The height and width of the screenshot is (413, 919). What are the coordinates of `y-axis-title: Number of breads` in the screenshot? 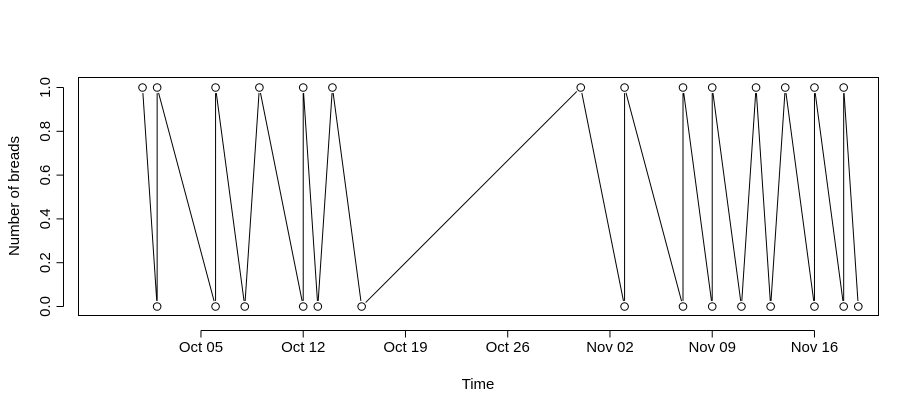 It's located at (14, 196).